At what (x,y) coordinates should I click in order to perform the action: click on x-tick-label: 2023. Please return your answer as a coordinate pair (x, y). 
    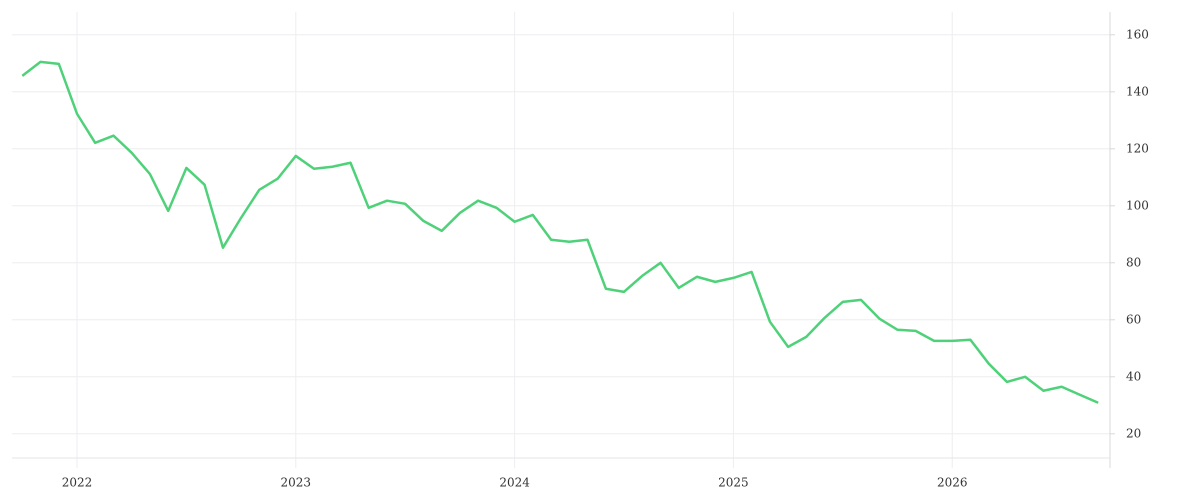
    Looking at the image, I should click on (296, 483).